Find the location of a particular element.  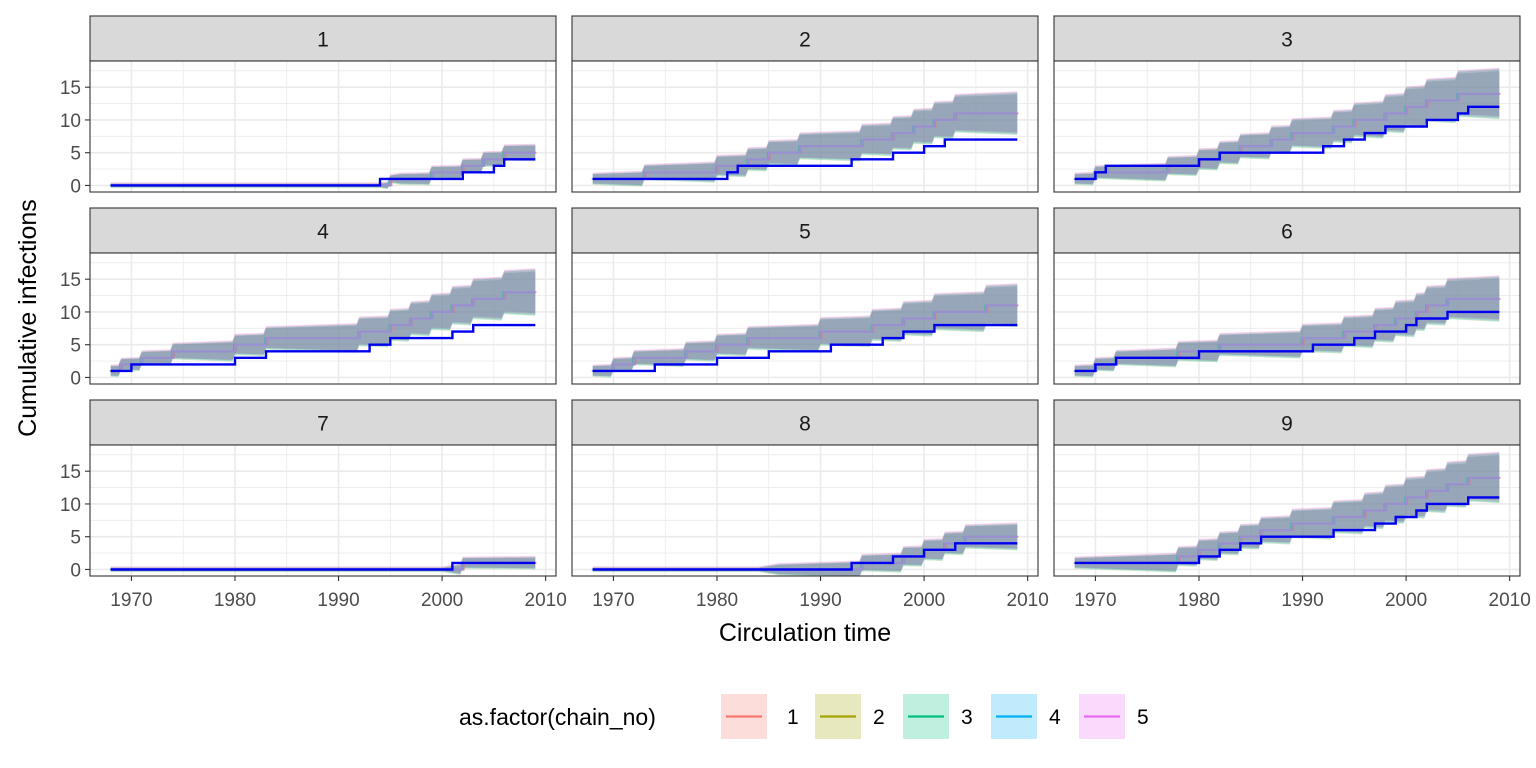

facet-panel-8: 8 is located at coordinates (805, 488).